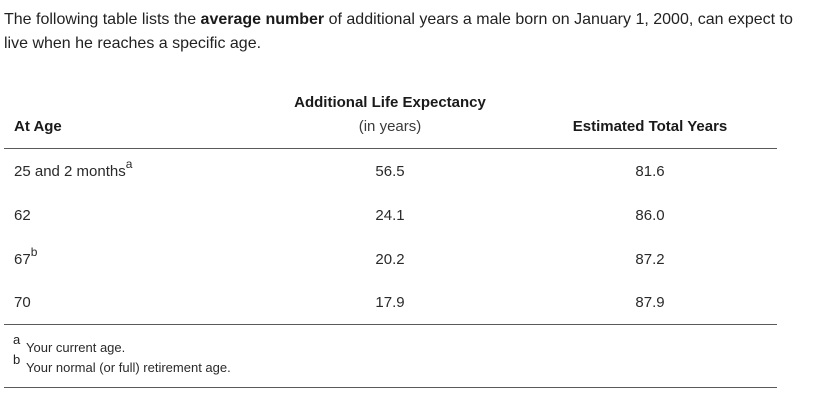  I want to click on footnote-marker: b, so click(34, 252).